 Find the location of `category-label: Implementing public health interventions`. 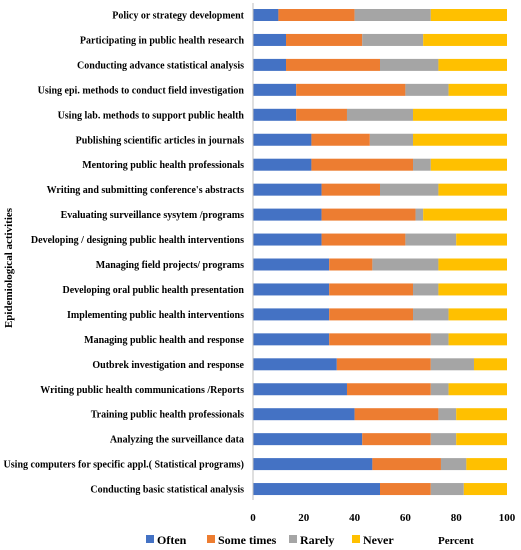

category-label: Implementing public health interventions is located at coordinates (155, 315).